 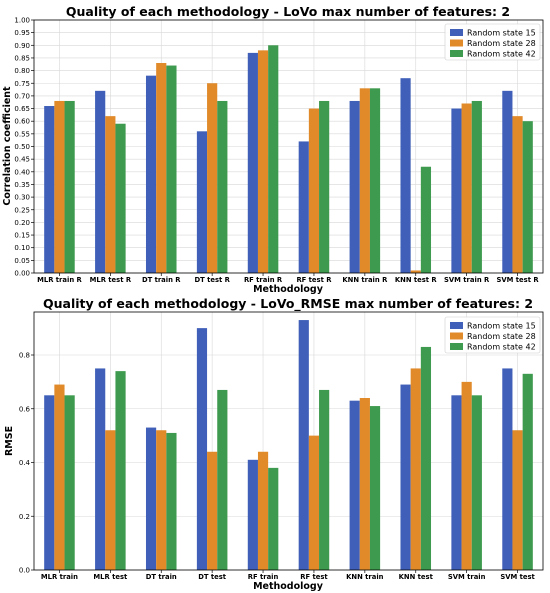 What do you see at coordinates (22, 134) in the screenshot?
I see `y-tick-label: 0.55` at bounding box center [22, 134].